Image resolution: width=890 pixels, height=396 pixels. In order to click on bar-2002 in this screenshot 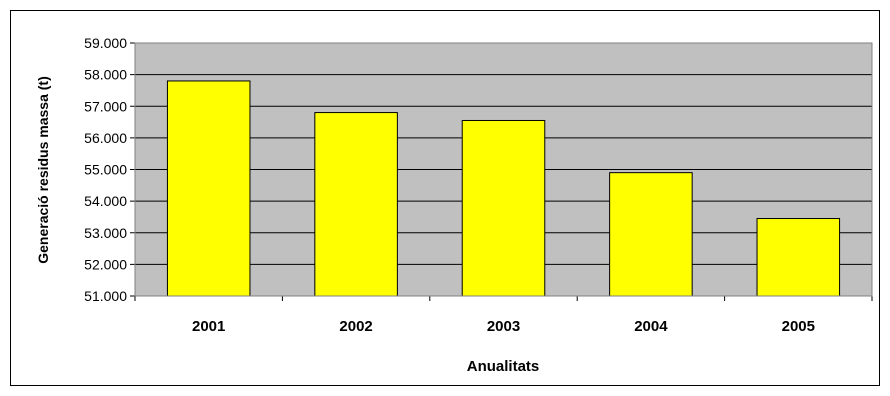, I will do `click(356, 204)`.